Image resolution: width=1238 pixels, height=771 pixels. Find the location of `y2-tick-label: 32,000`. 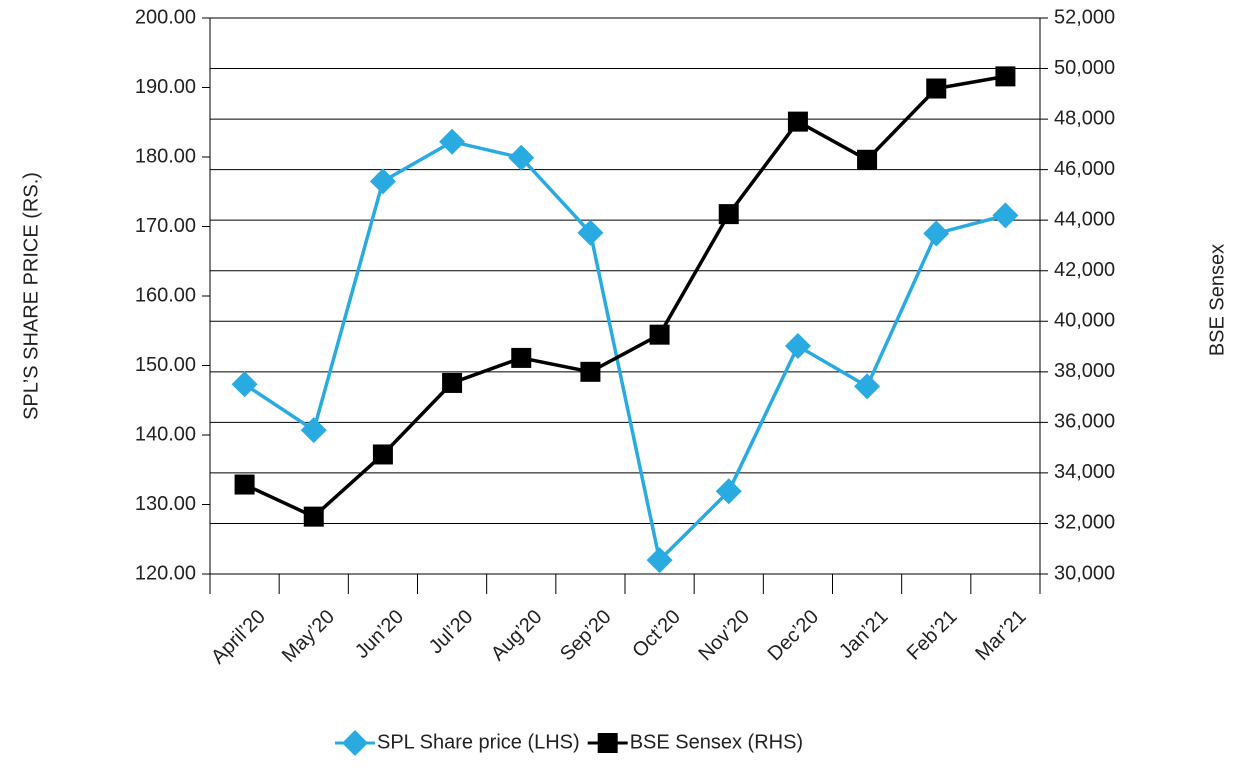

y2-tick-label: 32,000 is located at coordinates (1084, 523).